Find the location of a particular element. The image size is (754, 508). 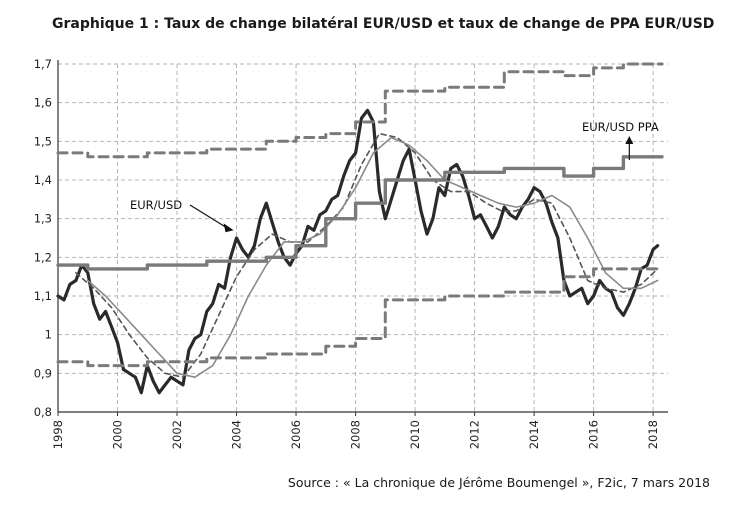

annotation-eurusd: EUR/USD is located at coordinates (156, 205).